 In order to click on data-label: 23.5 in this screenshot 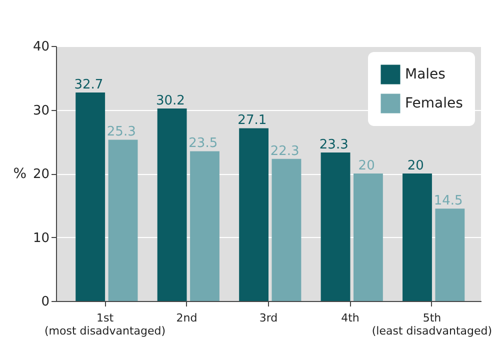, I will do `click(203, 144)`.